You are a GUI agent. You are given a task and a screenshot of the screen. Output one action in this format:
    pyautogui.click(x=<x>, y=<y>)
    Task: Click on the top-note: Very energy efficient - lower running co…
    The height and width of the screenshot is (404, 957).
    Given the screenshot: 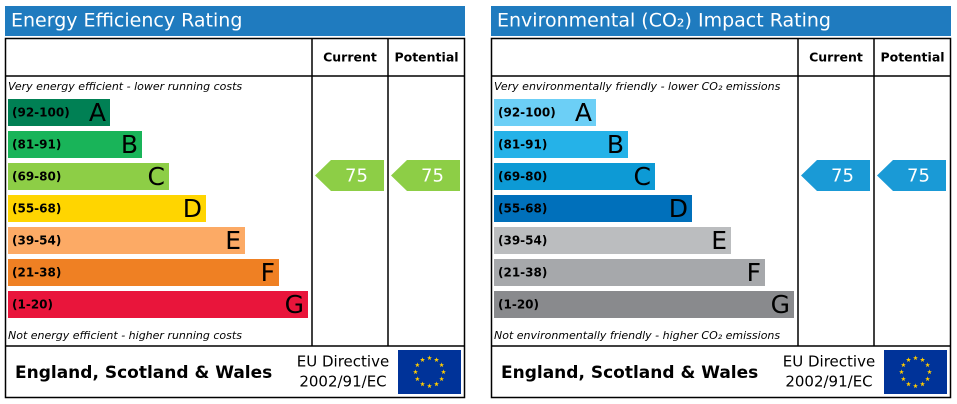 What is the action you would take?
    pyautogui.click(x=125, y=86)
    